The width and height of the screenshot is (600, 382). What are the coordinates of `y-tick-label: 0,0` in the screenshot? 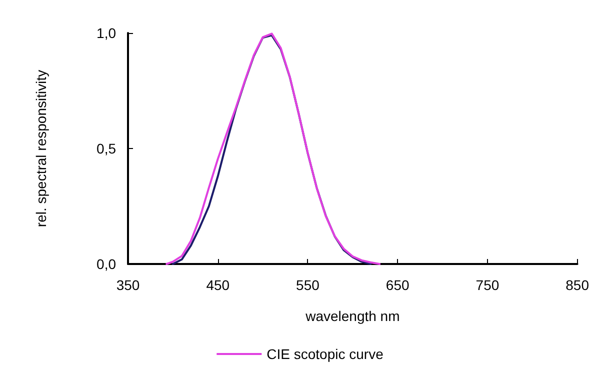 It's located at (106, 264).